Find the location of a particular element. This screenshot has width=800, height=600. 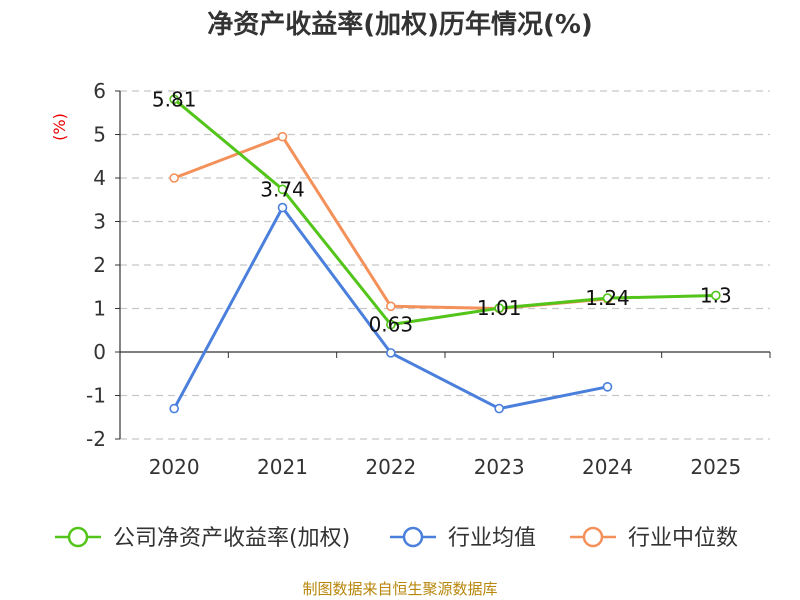

y-axis-label: (%) is located at coordinates (59, 127).